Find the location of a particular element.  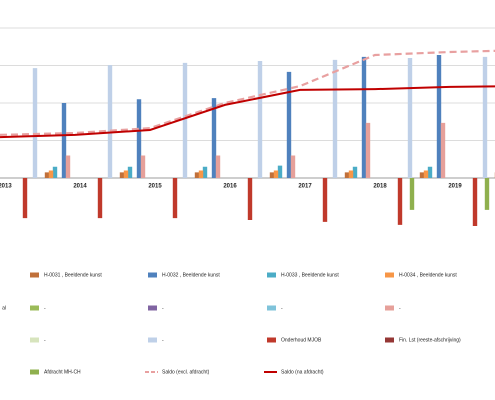

legend-label: Saldo (excl. afdracht) is located at coordinates (186, 372).